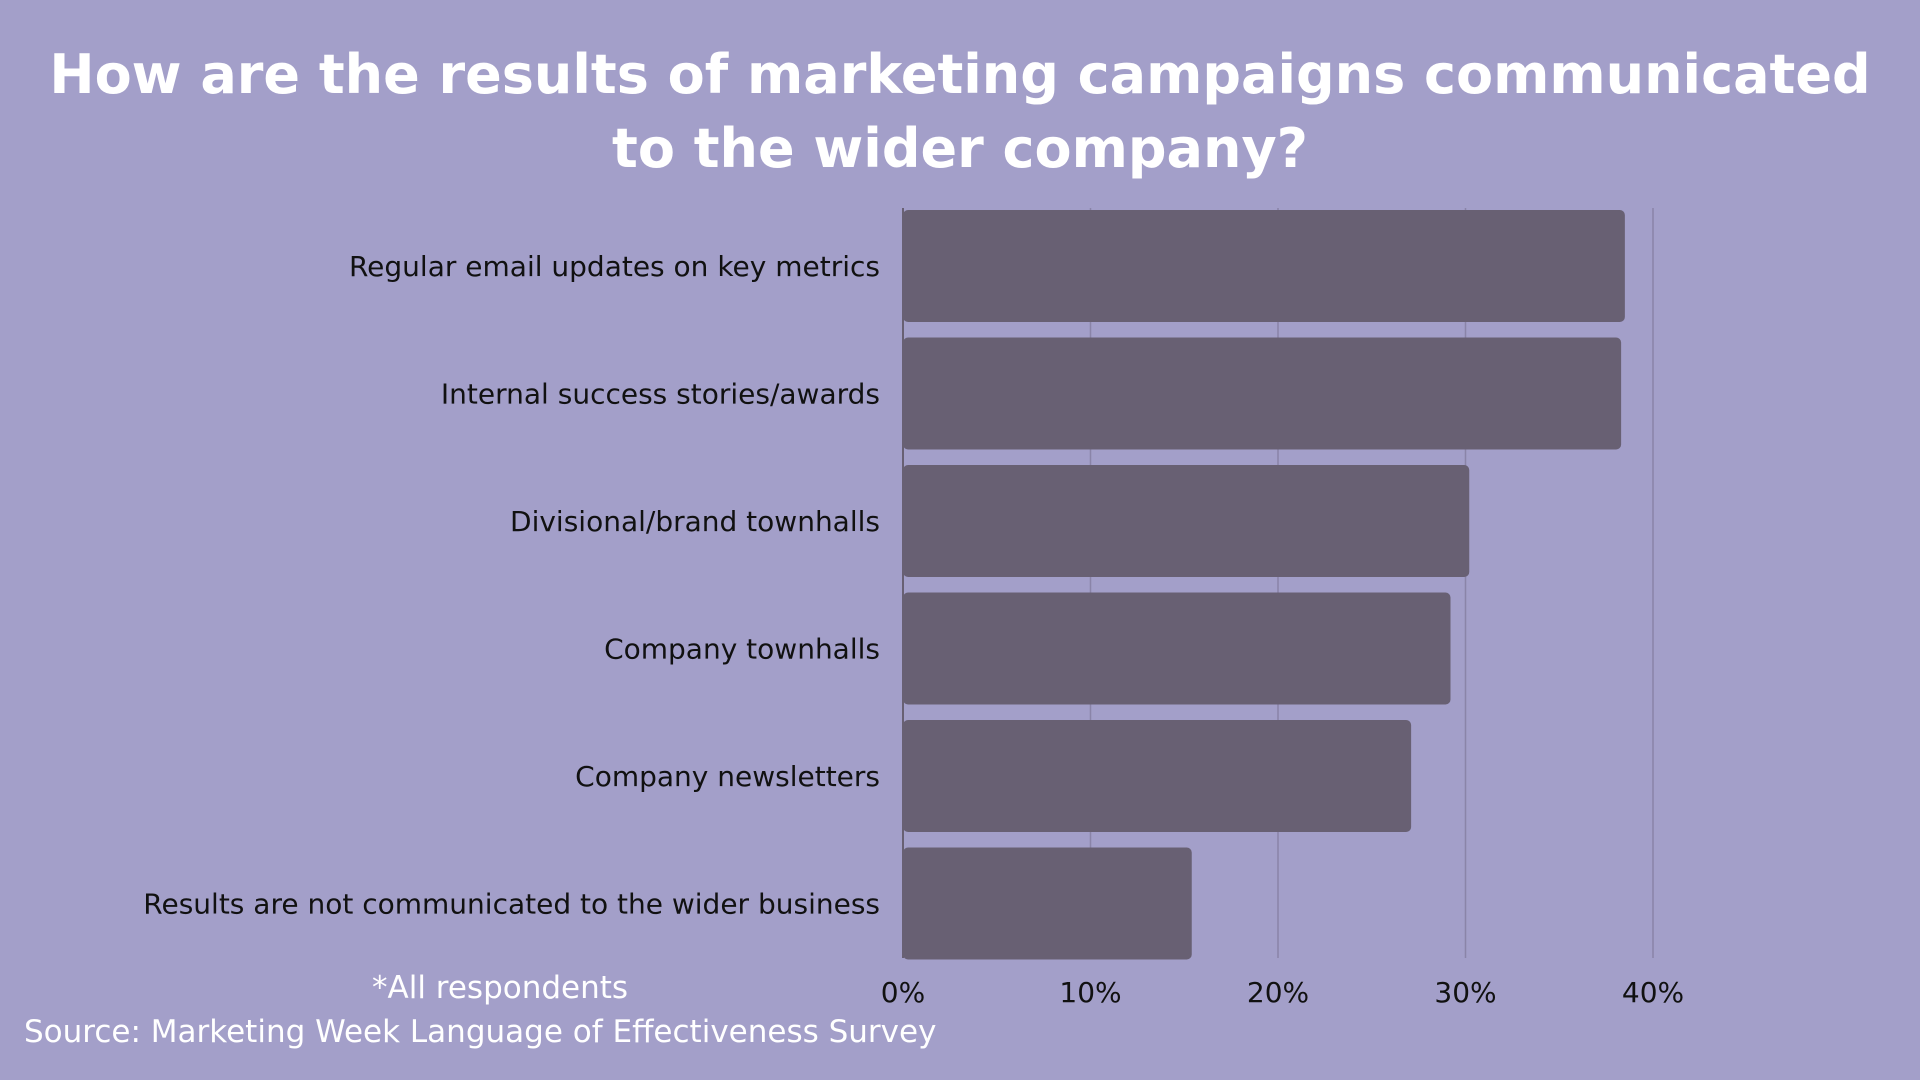 The width and height of the screenshot is (1920, 1080). What do you see at coordinates (1278, 992) in the screenshot?
I see `x-tick-label: 20%` at bounding box center [1278, 992].